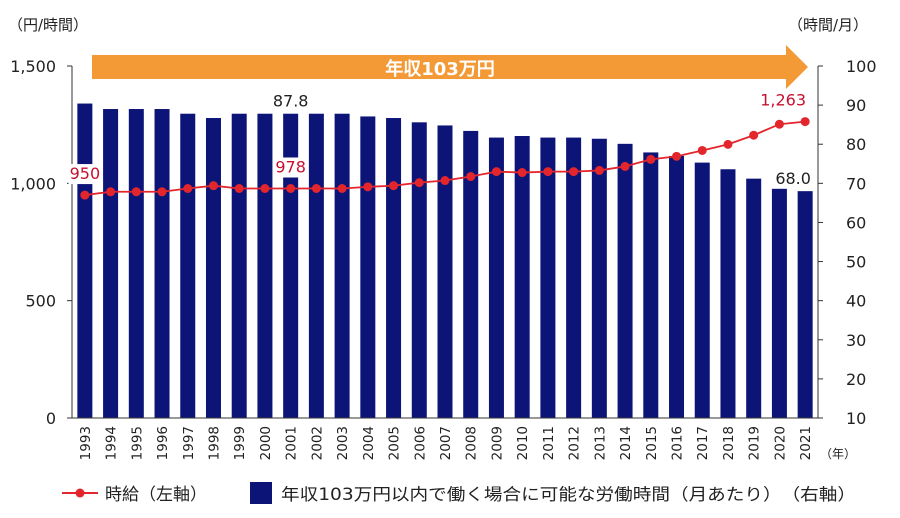 This screenshot has width=900, height=518. I want to click on left-axis-unit: （円/時間）, so click(48, 25).